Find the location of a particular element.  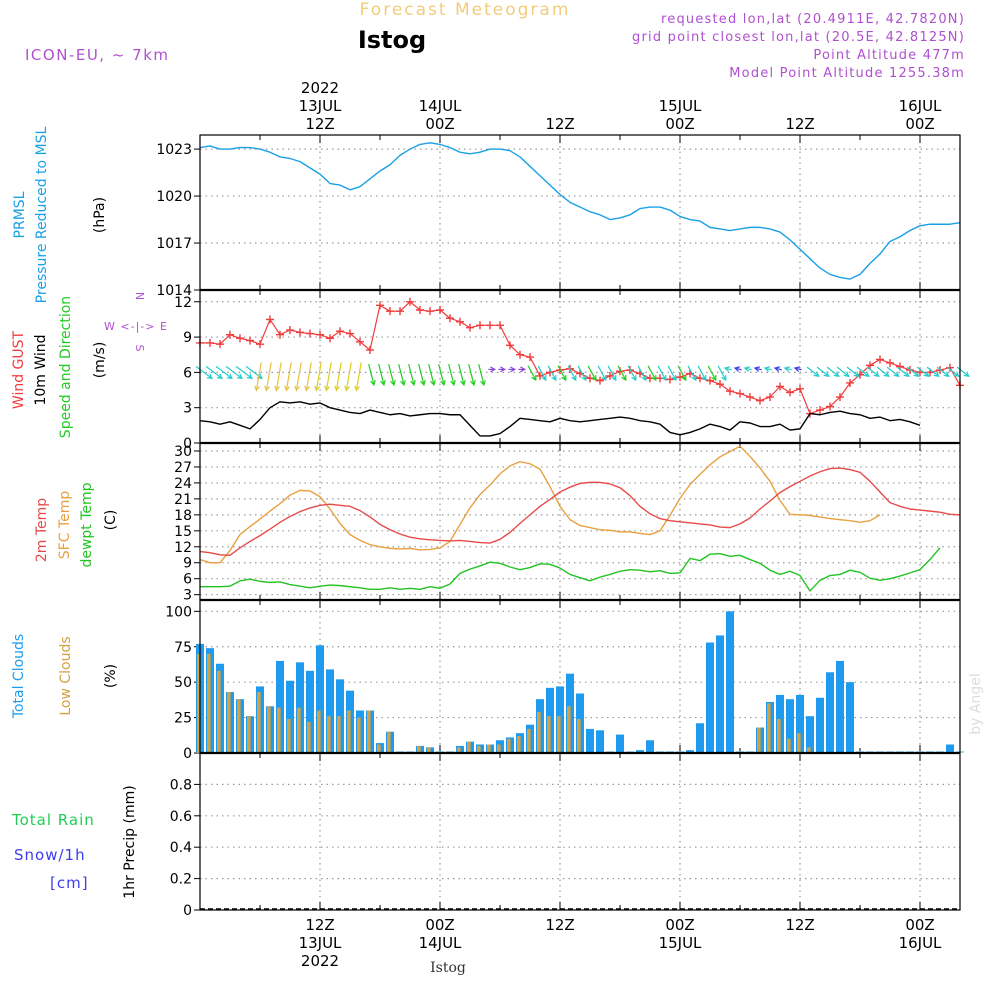

wind-direction-label: Speed and Direction is located at coordinates (66, 367).